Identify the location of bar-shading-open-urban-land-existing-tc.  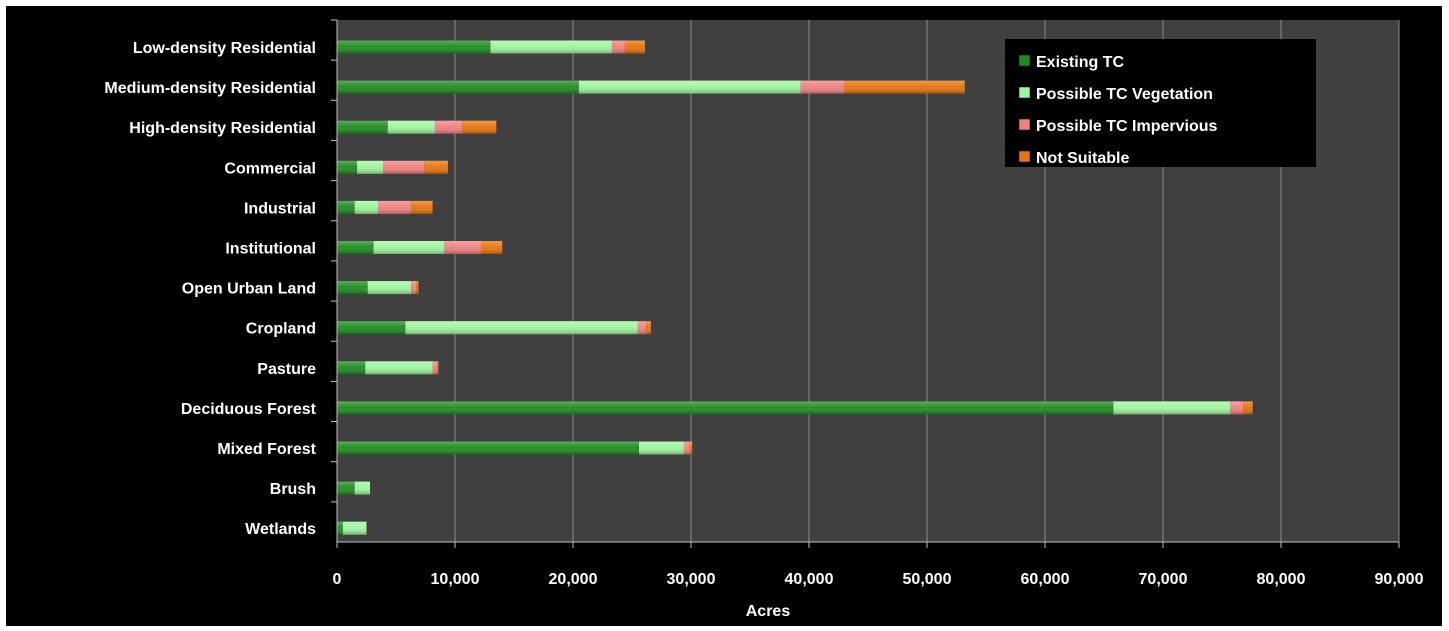
(352, 288).